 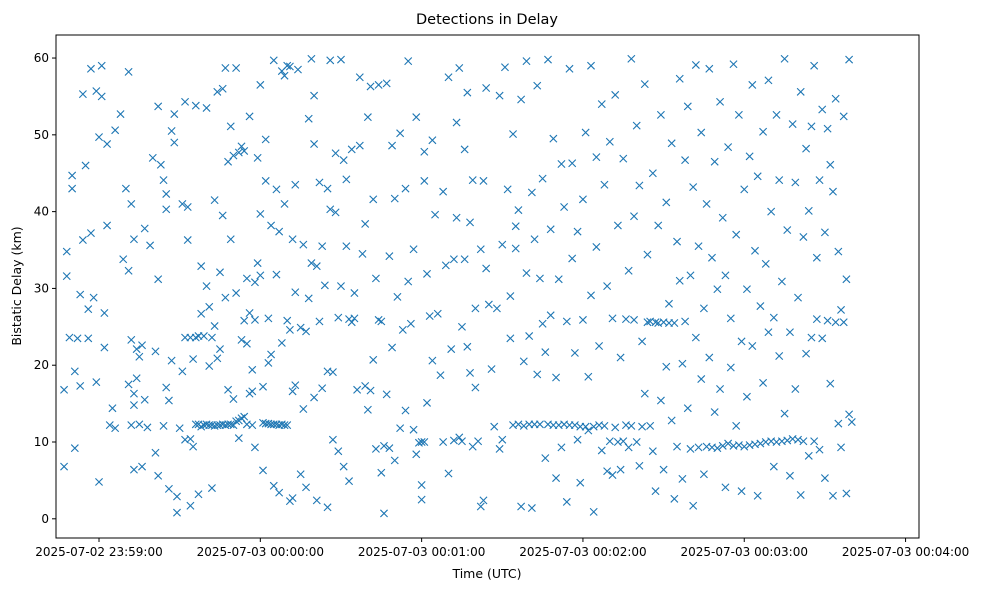 I want to click on x-tick-label: 2025-07-03 00:00:00, so click(x=260, y=552).